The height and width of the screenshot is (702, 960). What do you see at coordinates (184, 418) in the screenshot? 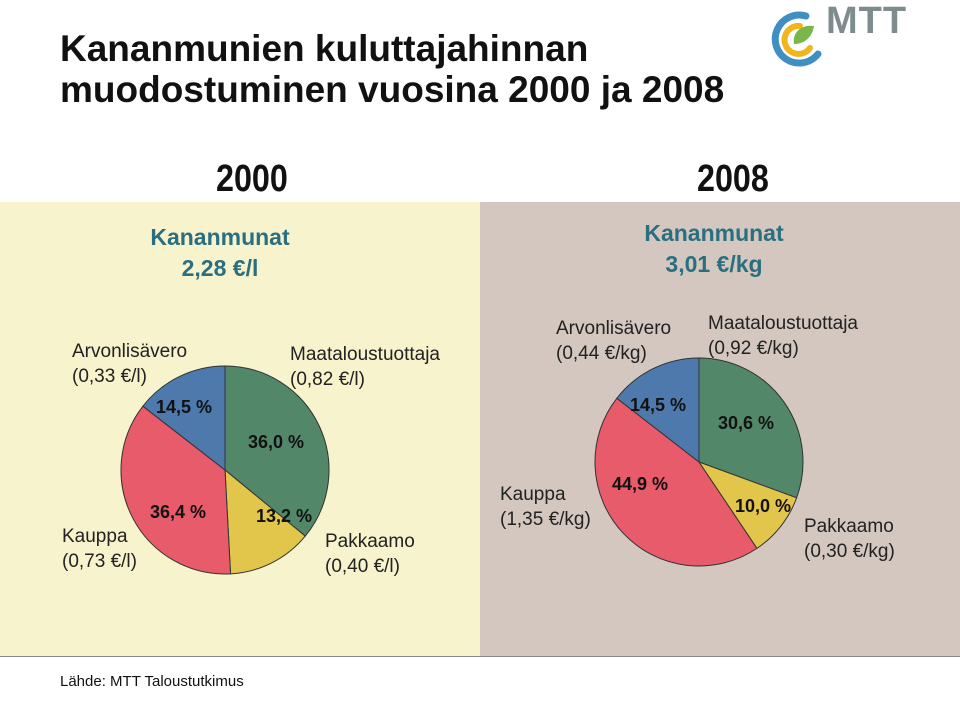
I see `pie-2000-slice-arvonlisavero` at bounding box center [184, 418].